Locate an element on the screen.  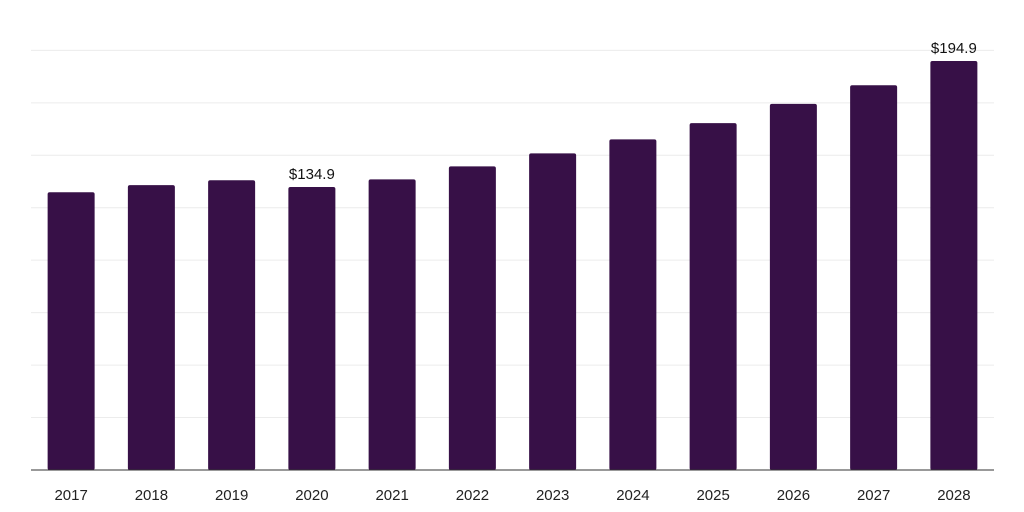
x-tick-label-2018: 2018 is located at coordinates (151, 495).